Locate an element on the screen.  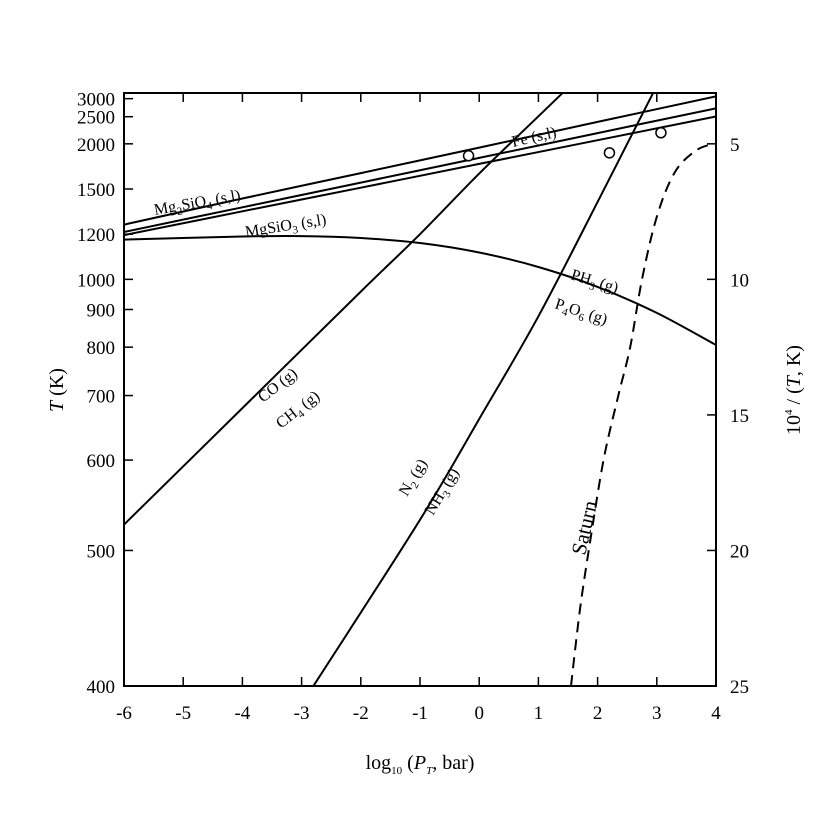
label-n2: N2 (g) is located at coordinates (415, 478).